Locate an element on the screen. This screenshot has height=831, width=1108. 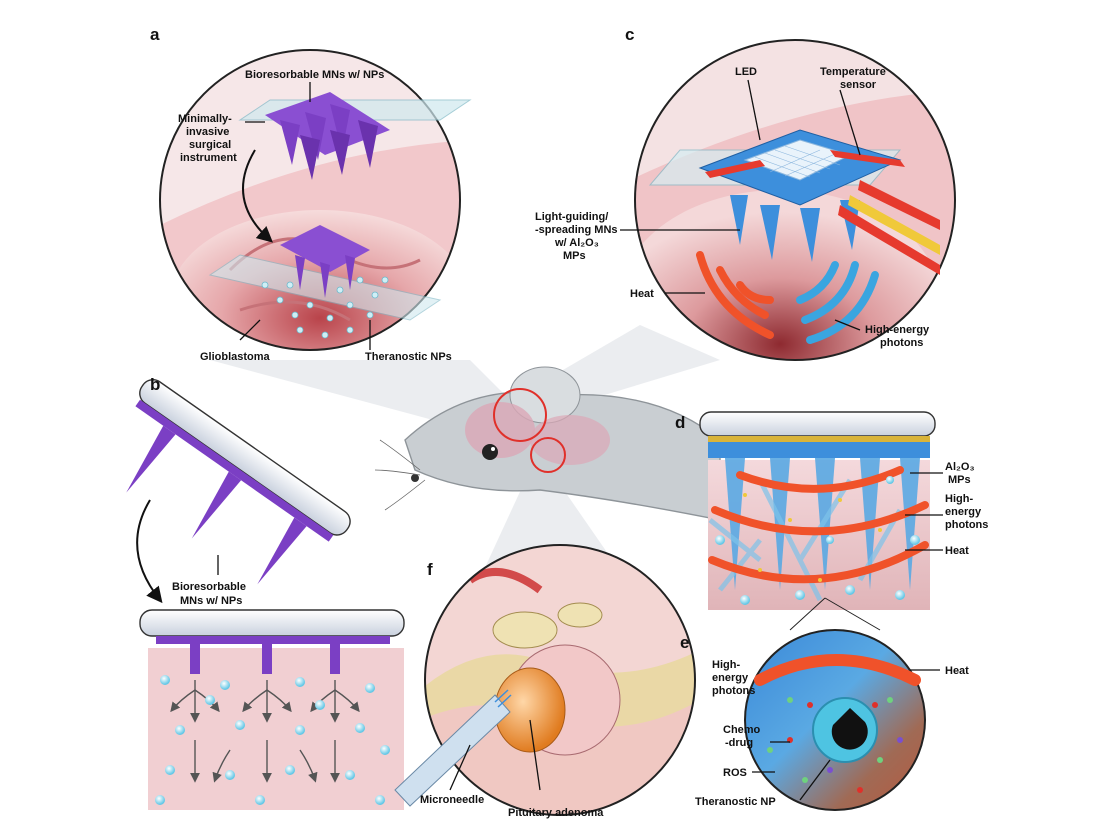
panel-letter-e: e is located at coordinates (684, 642).